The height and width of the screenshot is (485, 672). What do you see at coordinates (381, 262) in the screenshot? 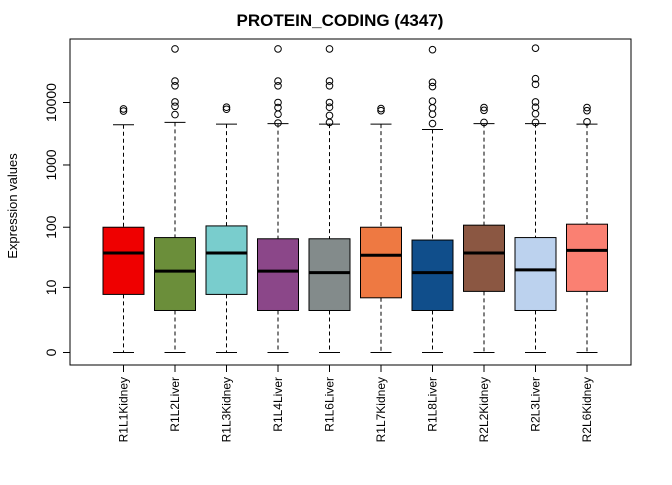
I see `box-R1L7Kidney` at bounding box center [381, 262].